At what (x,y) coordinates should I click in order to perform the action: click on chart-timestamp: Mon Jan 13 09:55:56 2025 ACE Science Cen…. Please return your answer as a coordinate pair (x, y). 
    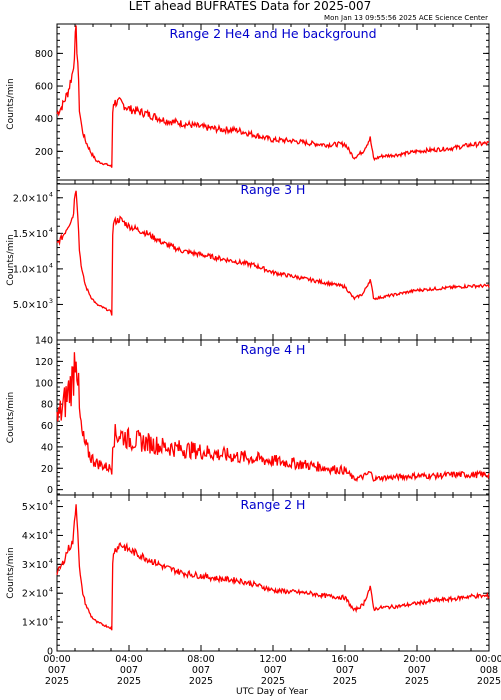
    Looking at the image, I should click on (406, 18).